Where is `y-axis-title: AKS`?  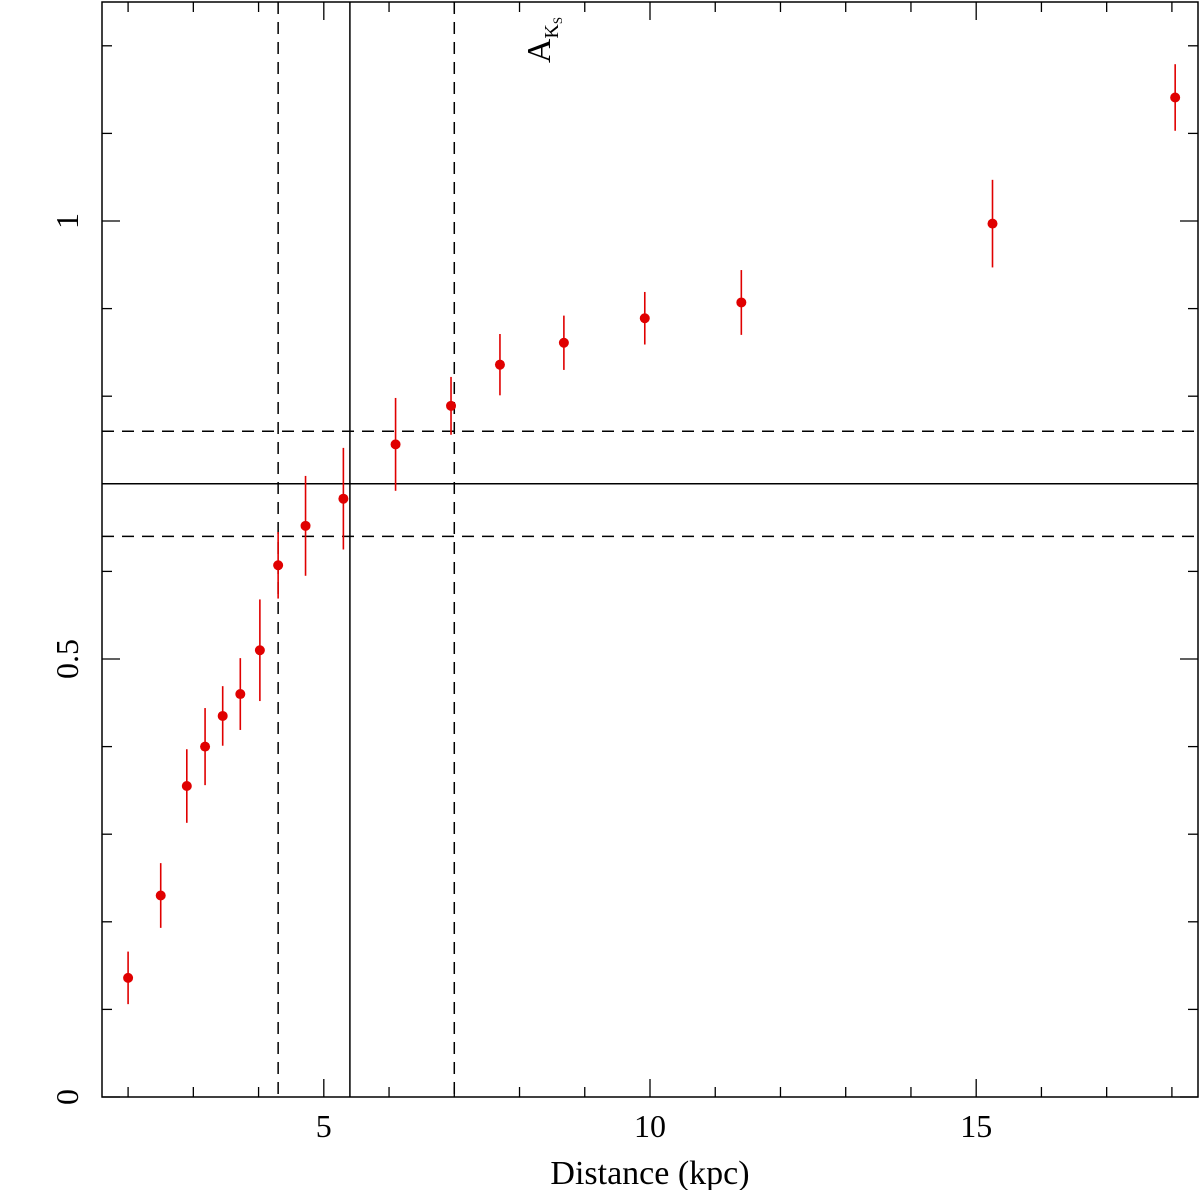
y-axis-title: AKS is located at coordinates (543, 40).